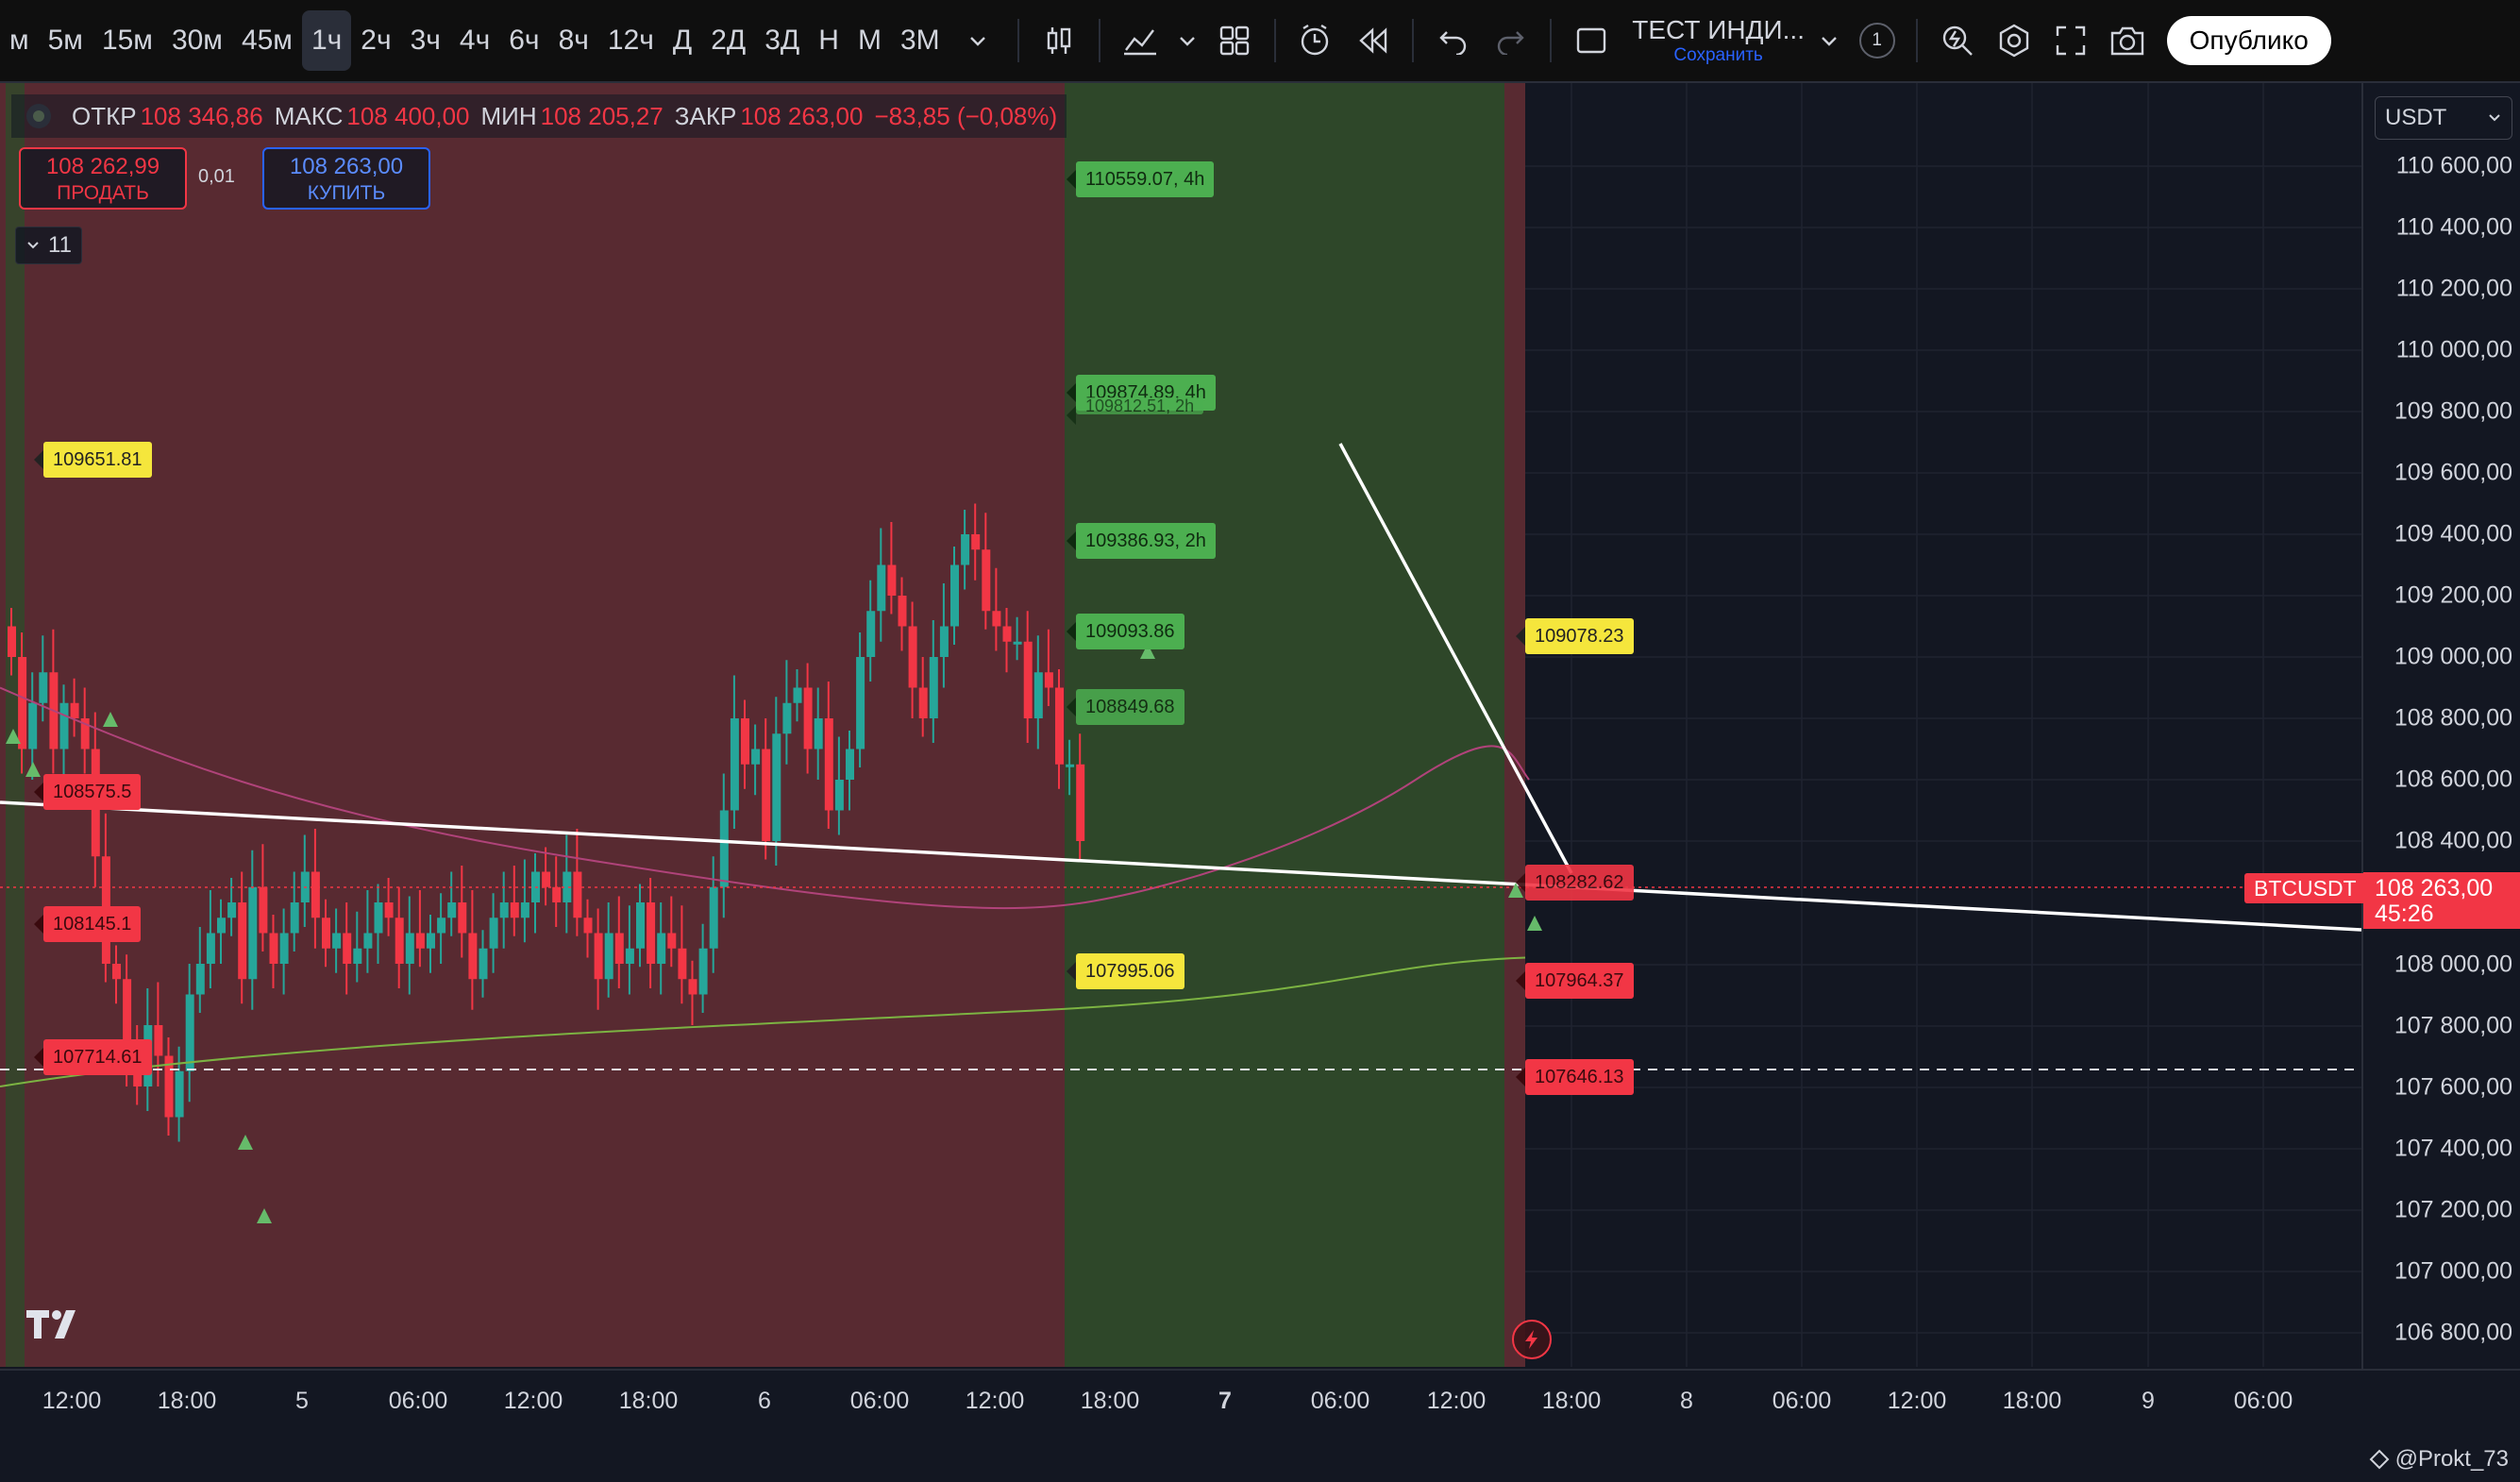 The height and width of the screenshot is (1482, 2520). Describe the element at coordinates (782, 40) in the screenshot. I see `timeframe-14: 3Д` at that location.